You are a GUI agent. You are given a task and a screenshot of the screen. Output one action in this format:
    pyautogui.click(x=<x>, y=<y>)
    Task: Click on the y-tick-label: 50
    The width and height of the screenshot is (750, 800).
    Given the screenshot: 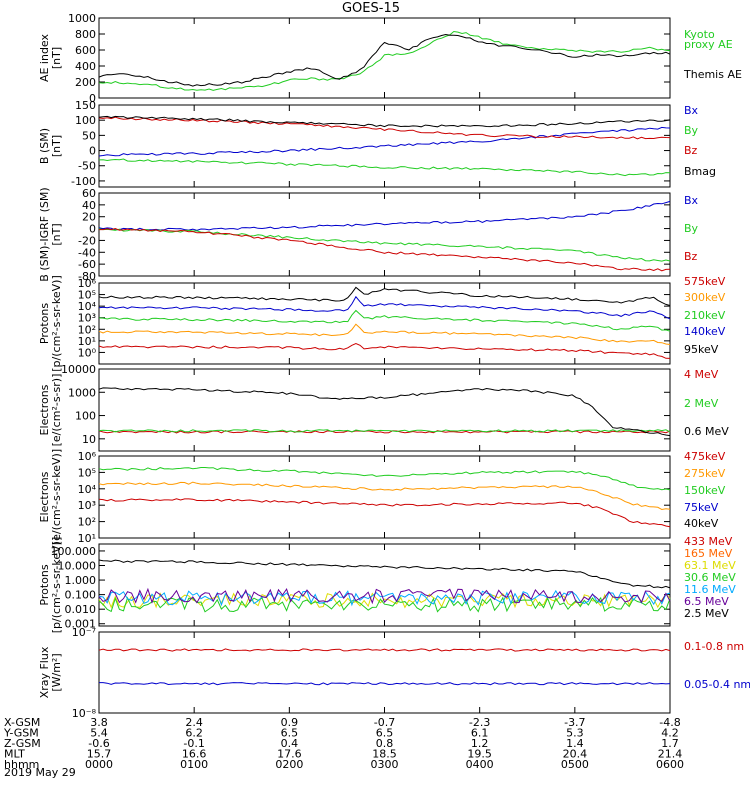 What is the action you would take?
    pyautogui.click(x=89, y=135)
    